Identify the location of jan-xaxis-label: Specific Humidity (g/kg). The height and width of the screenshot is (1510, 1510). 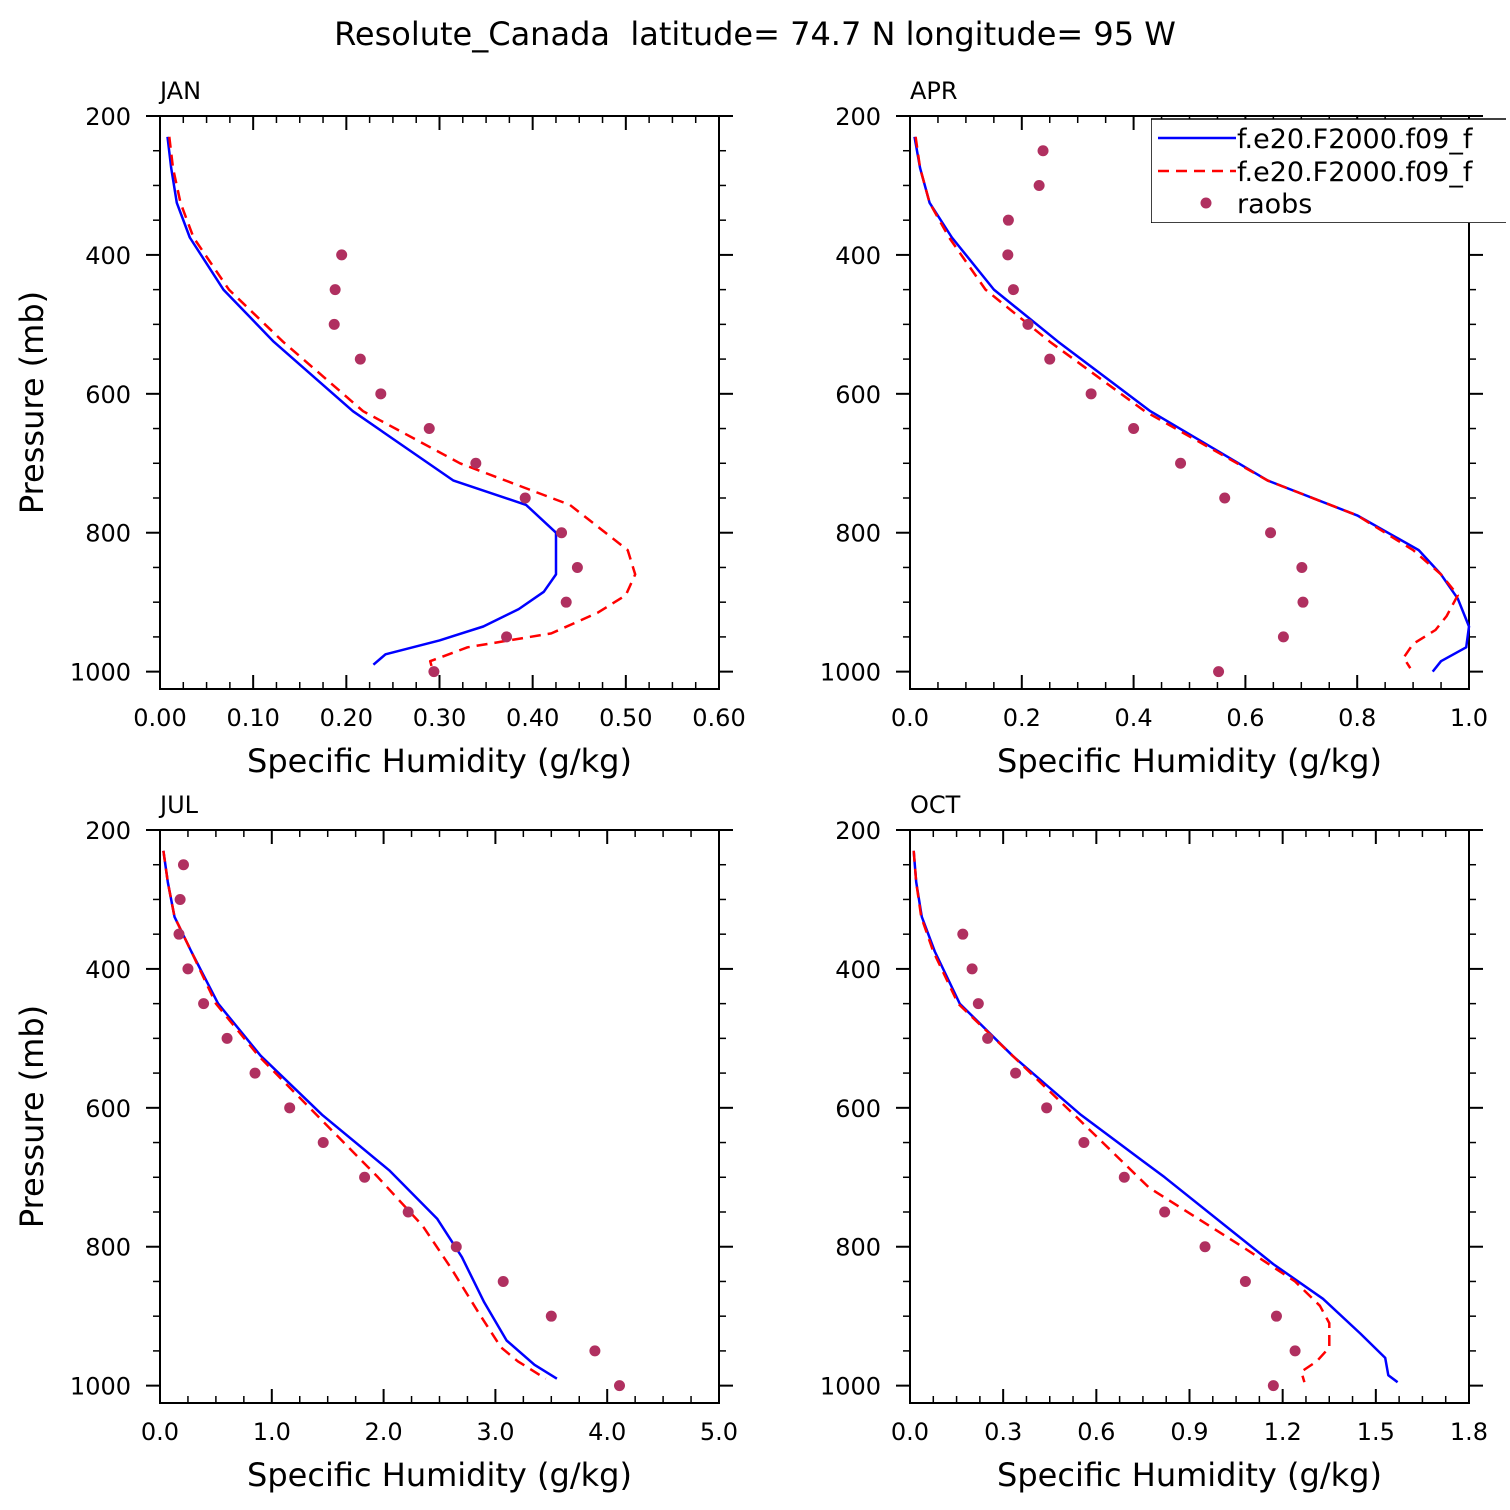
(439, 761).